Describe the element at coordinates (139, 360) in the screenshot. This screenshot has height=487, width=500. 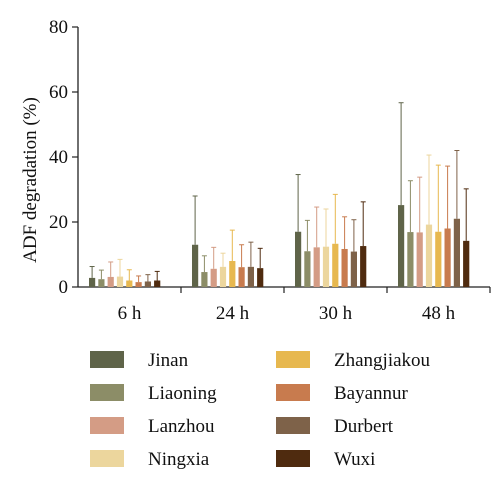
I see `legend-item: Jinan` at that location.